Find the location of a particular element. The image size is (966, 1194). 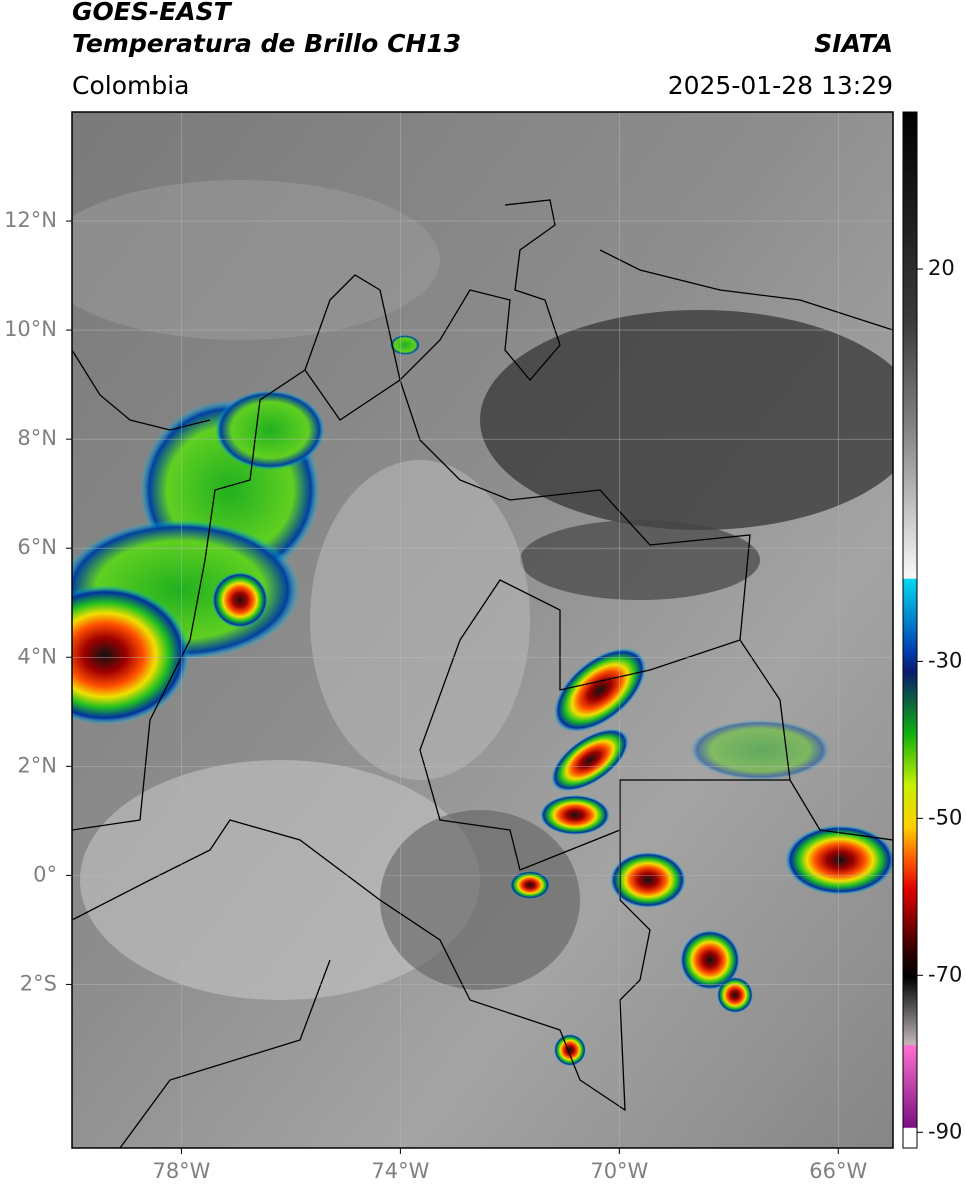

lat-label: 2°S is located at coordinates (38, 983).